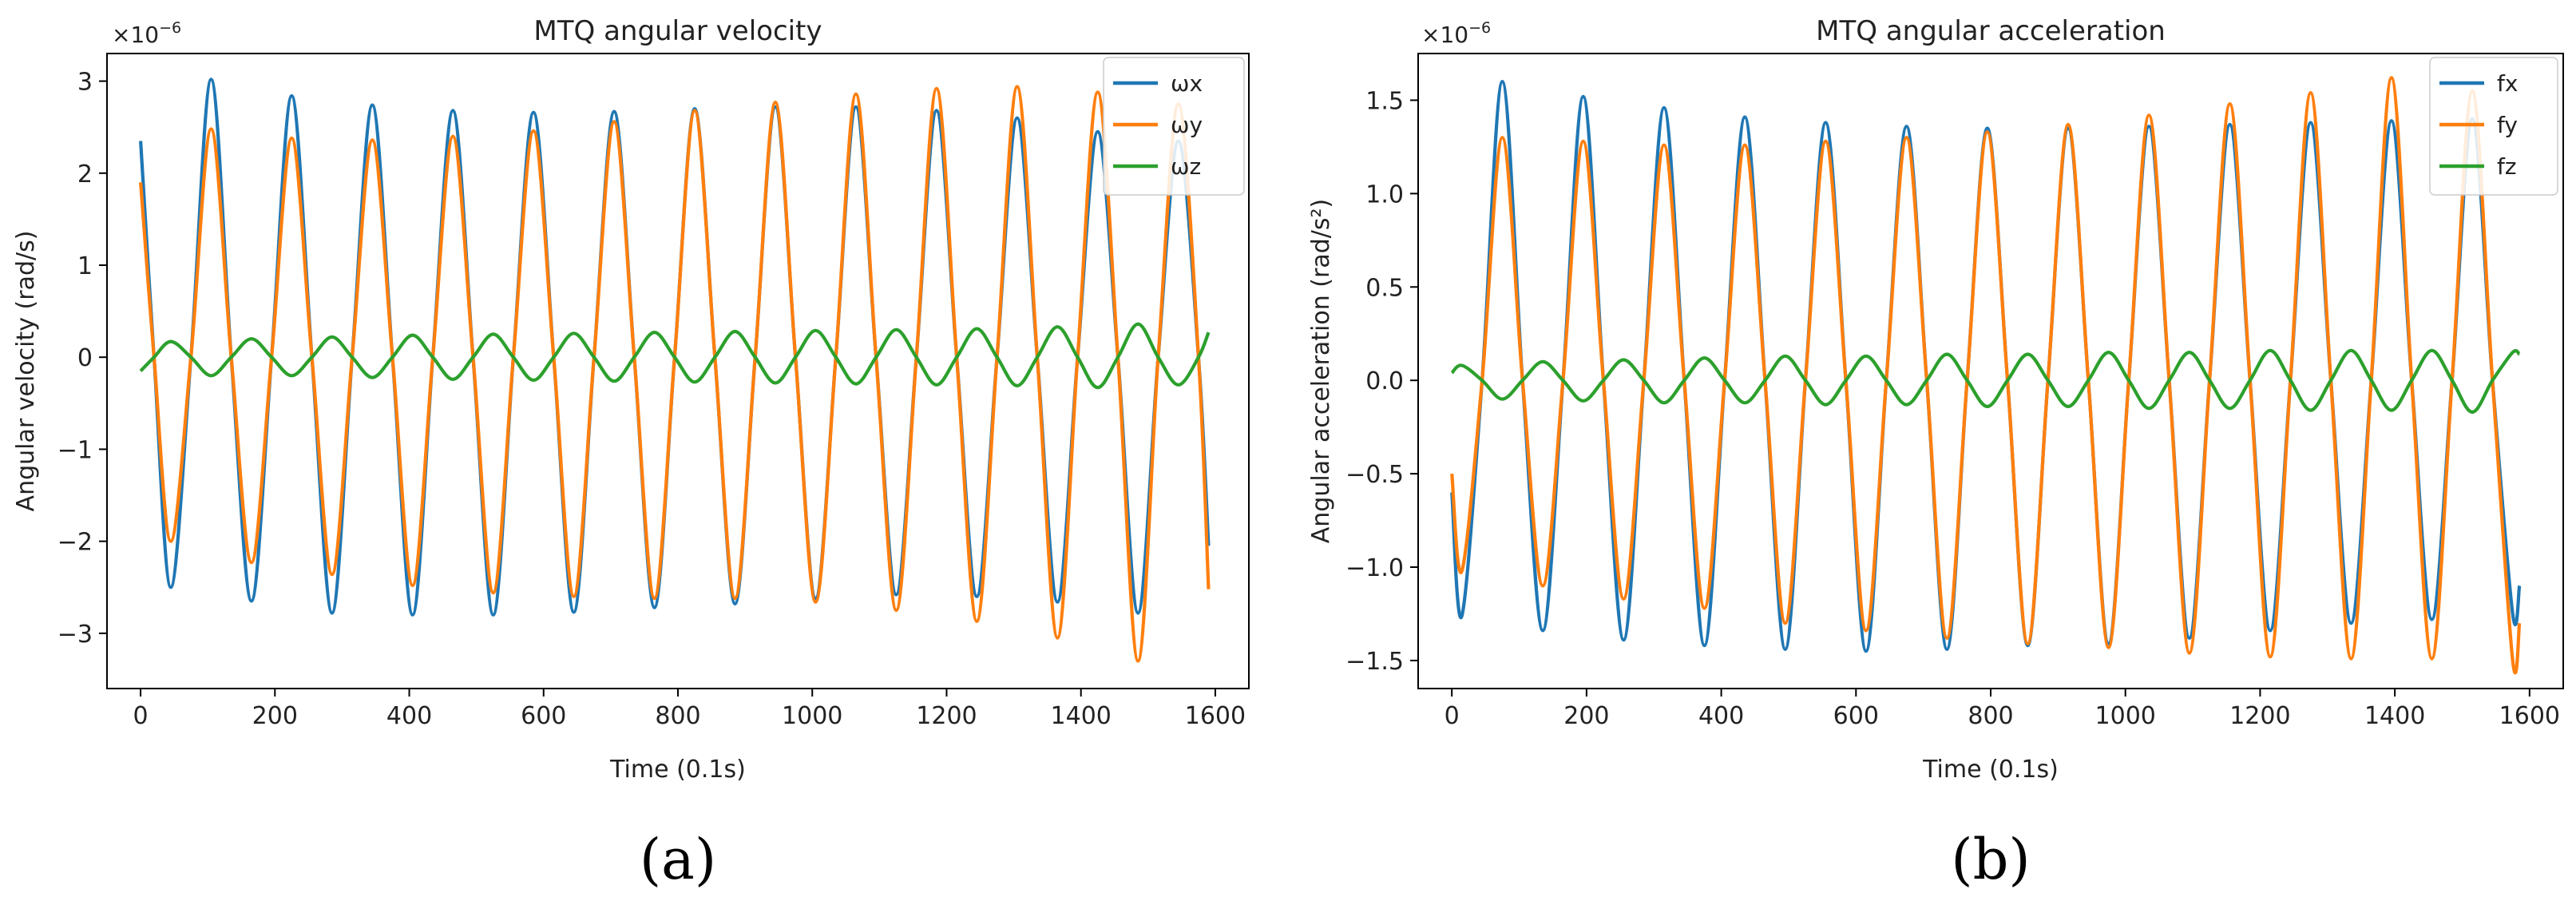  I want to click on legend-label: fz, so click(2507, 166).